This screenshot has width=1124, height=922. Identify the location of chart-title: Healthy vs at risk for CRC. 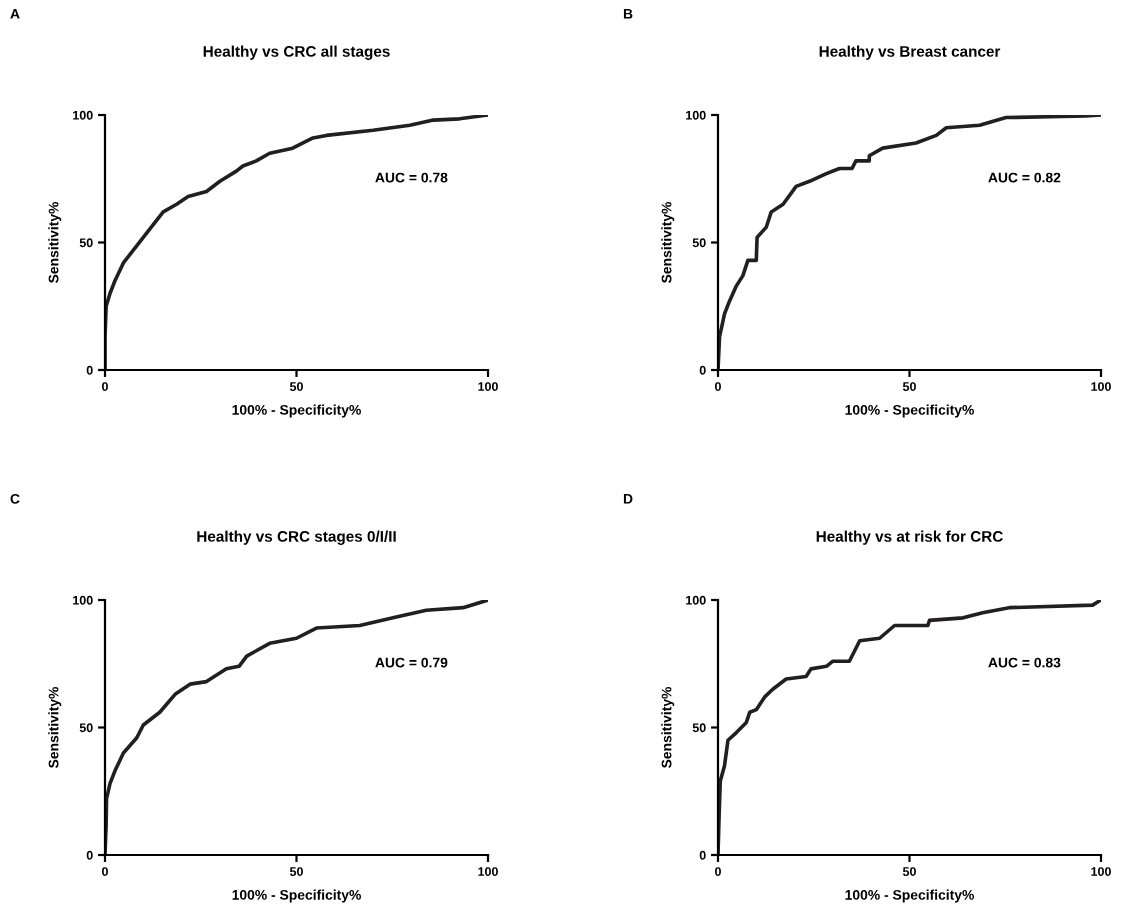
(909, 537).